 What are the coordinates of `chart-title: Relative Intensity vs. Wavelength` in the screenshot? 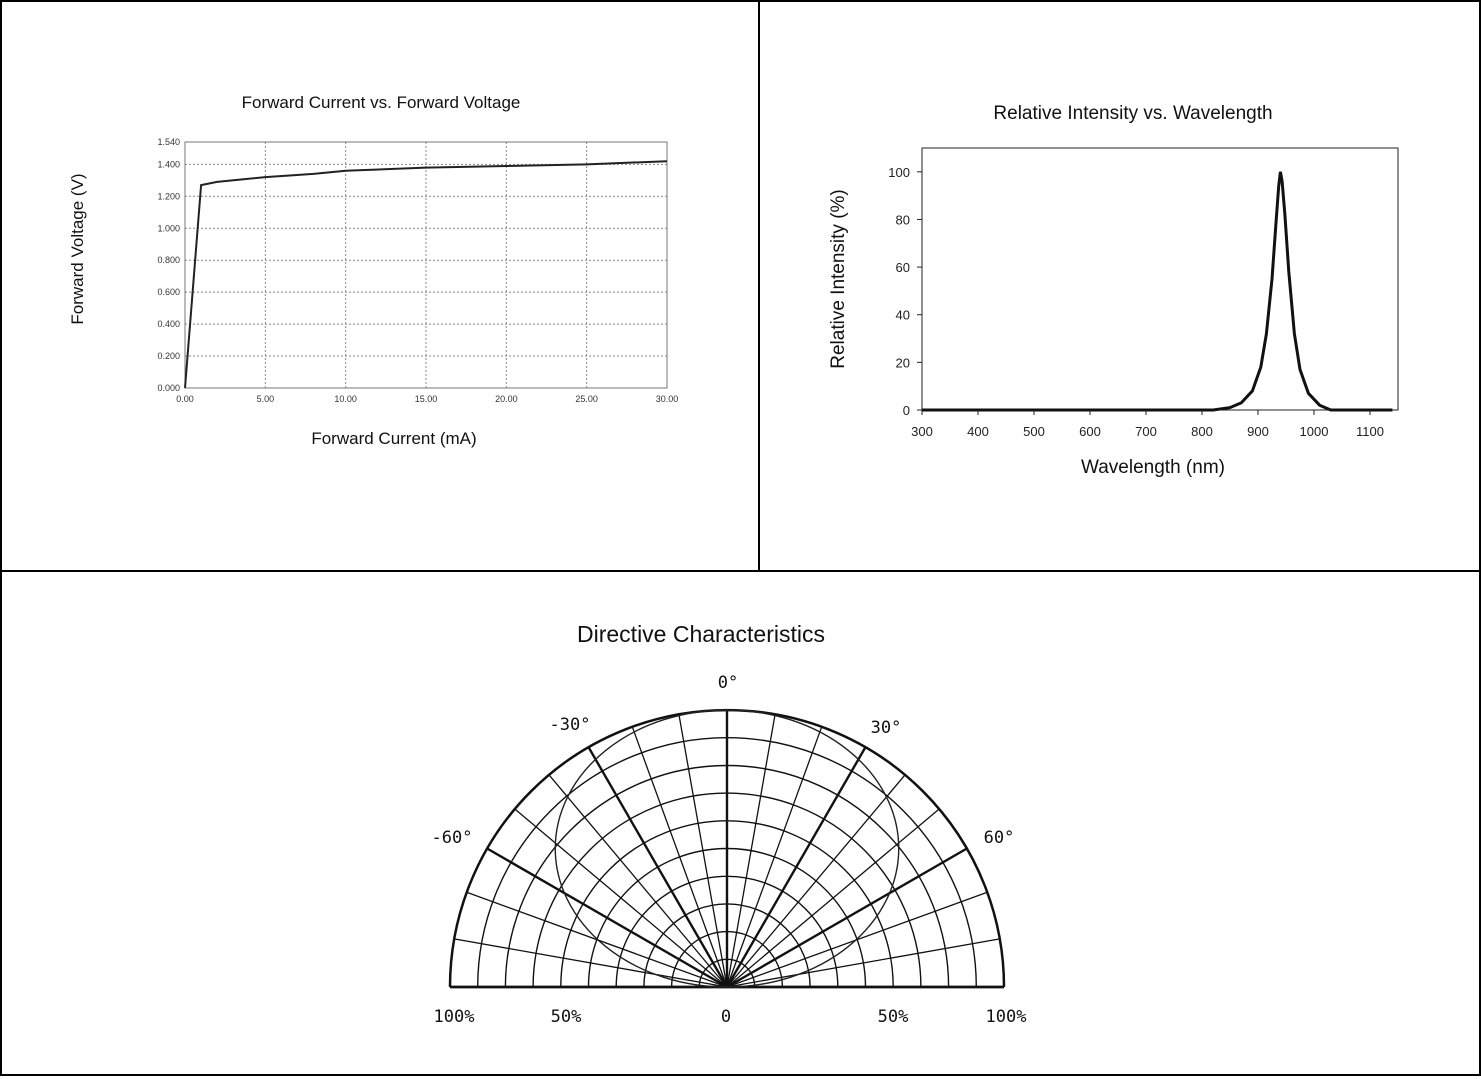 It's located at (1132, 113).